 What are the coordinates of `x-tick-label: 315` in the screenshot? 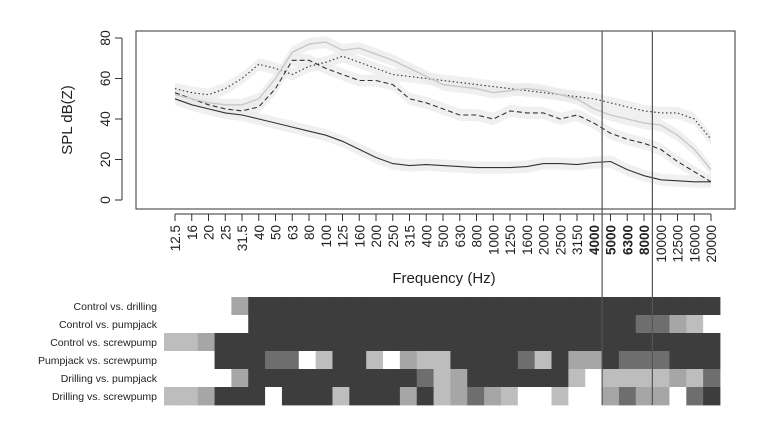 It's located at (410, 236).